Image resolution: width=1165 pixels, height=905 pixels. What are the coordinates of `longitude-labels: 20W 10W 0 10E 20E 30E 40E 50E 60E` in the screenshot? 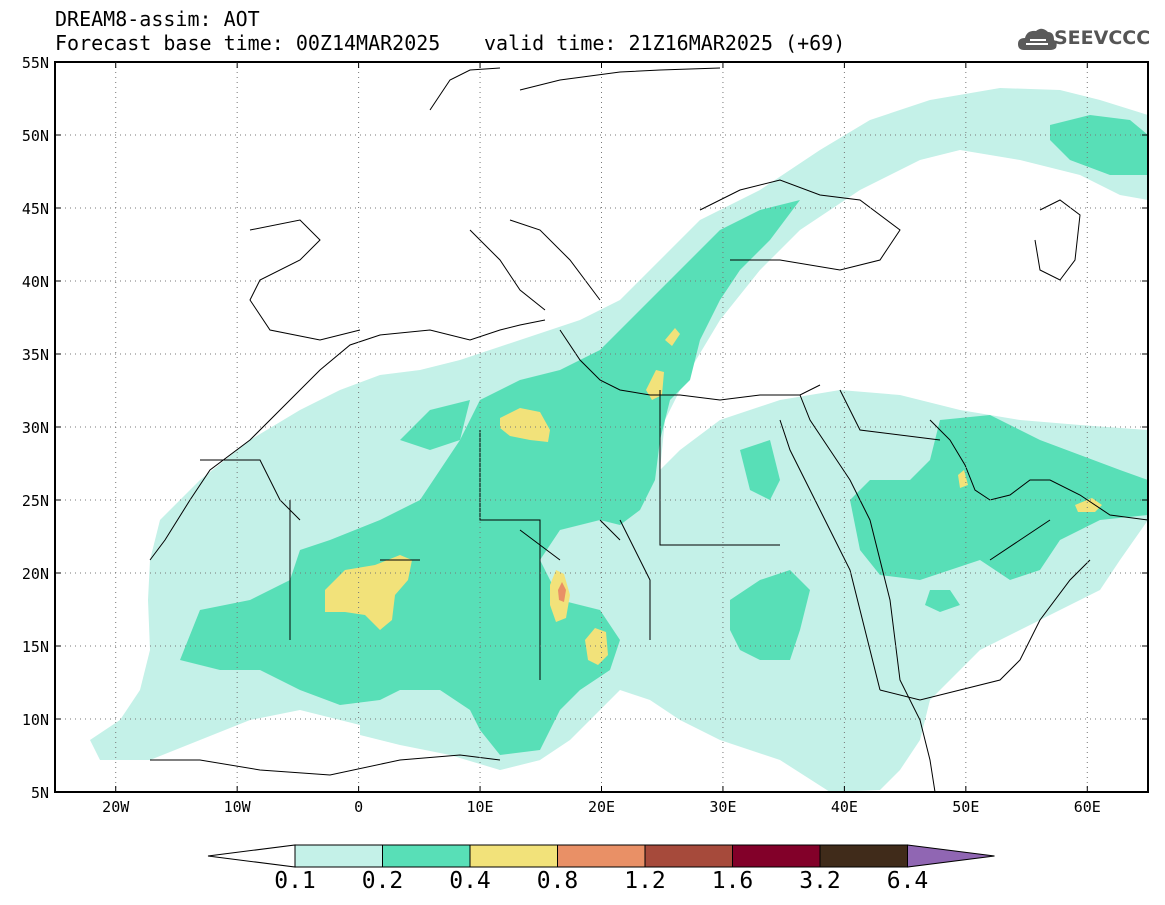 It's located at (601, 807).